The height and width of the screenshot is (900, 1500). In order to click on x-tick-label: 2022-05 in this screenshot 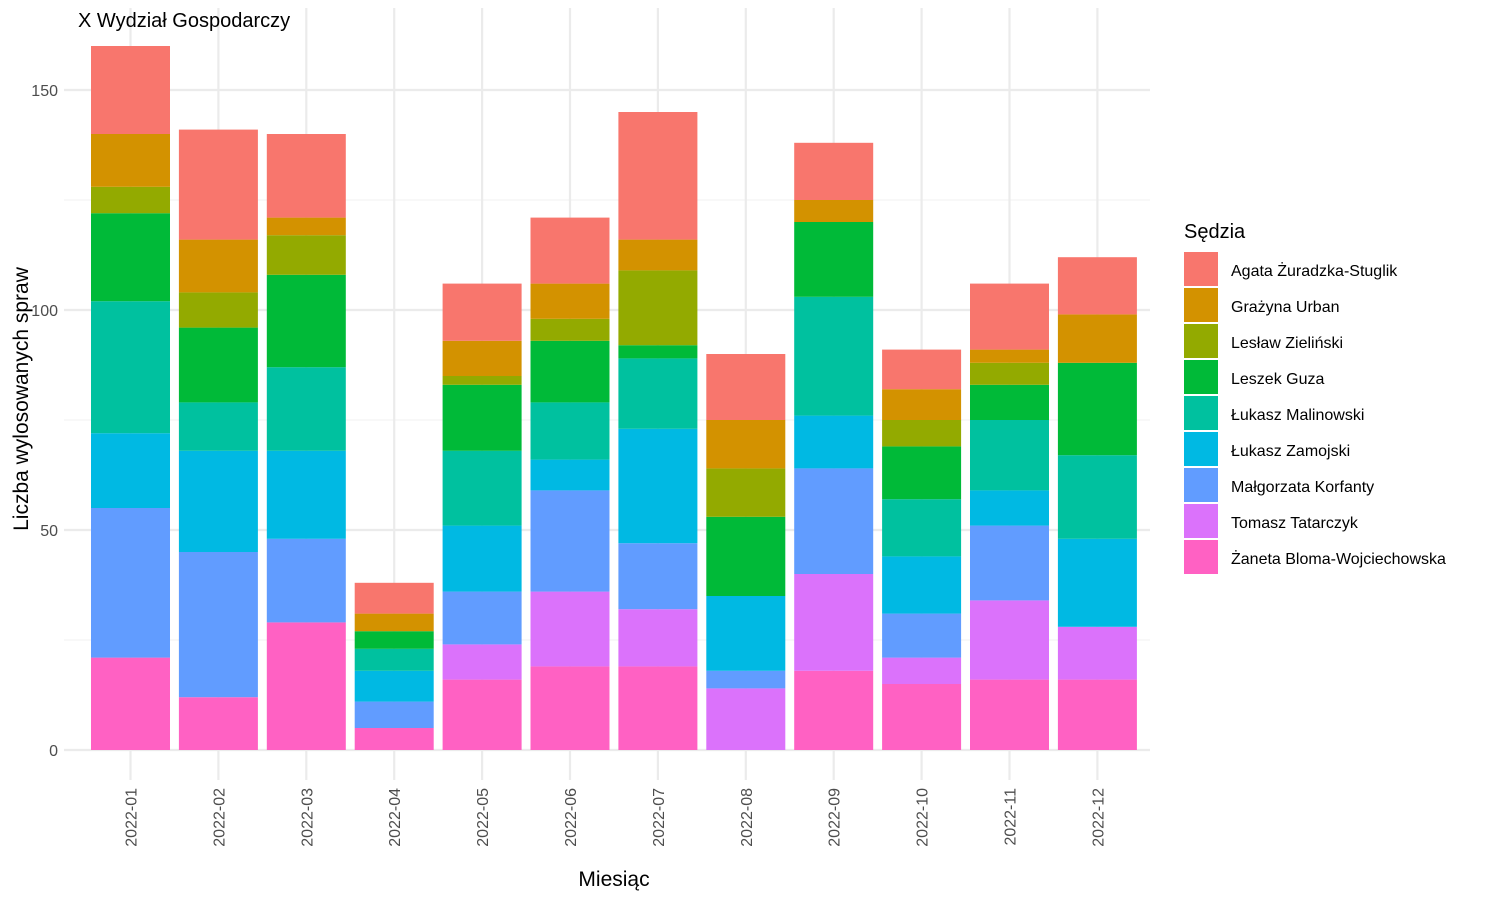, I will do `click(483, 817)`.